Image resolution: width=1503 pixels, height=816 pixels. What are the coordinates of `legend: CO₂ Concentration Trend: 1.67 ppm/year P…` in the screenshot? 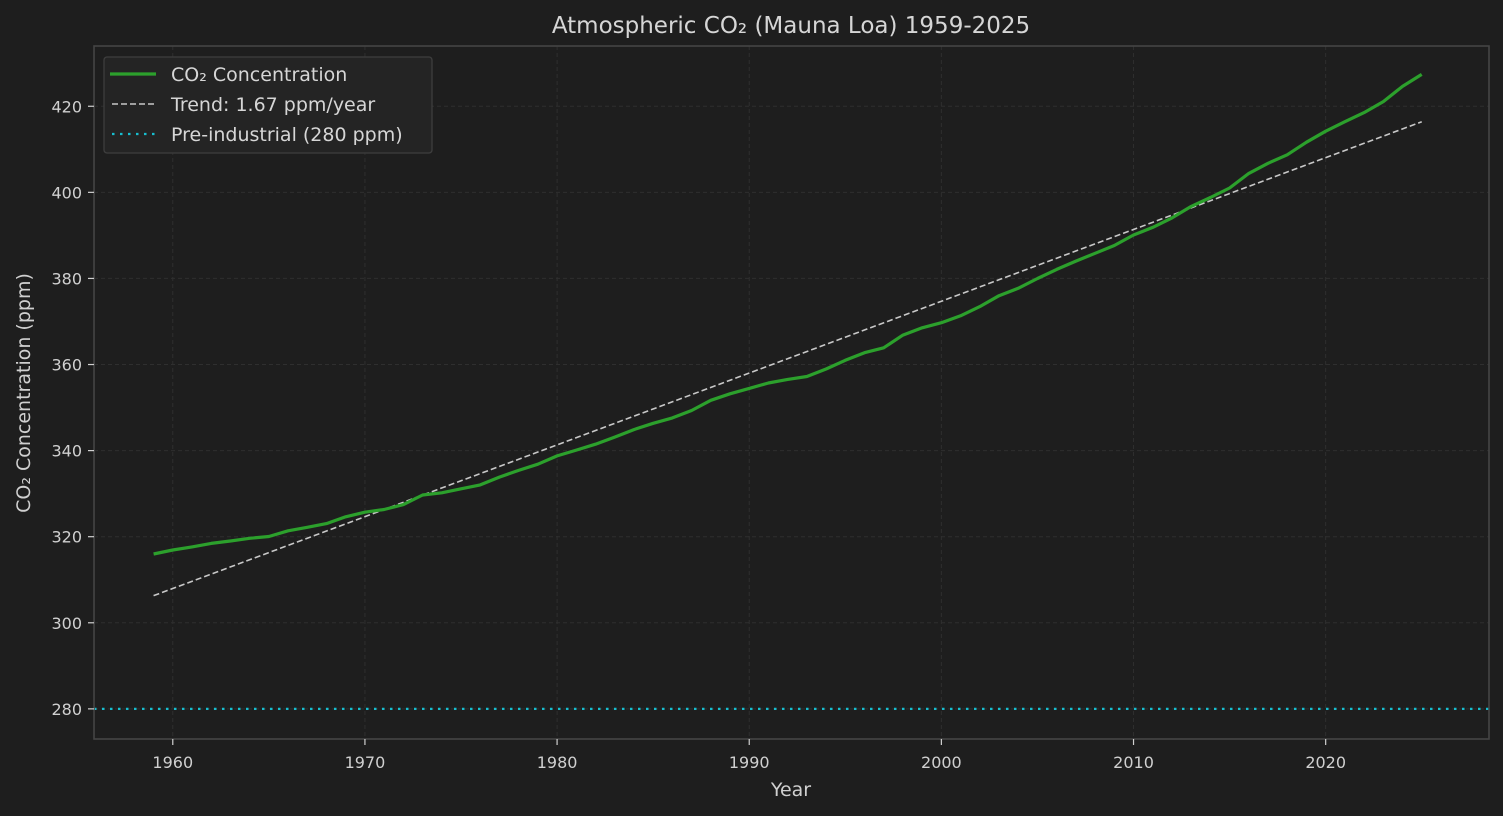 It's located at (268, 105).